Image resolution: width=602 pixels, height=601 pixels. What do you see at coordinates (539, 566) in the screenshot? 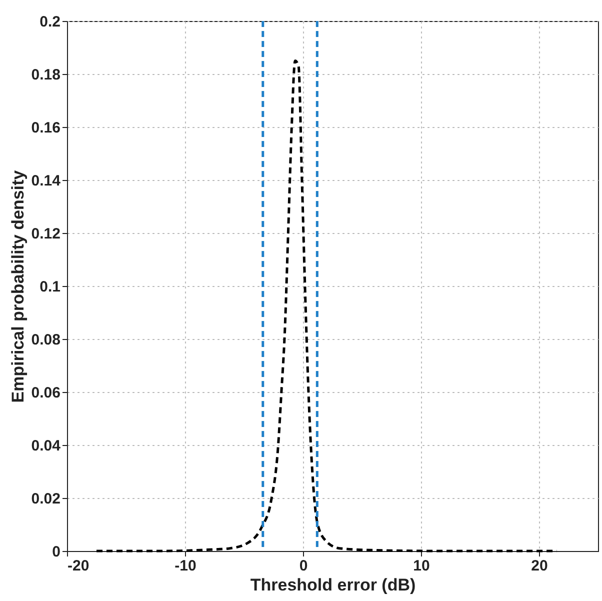
I see `x-tick-label: 20` at bounding box center [539, 566].